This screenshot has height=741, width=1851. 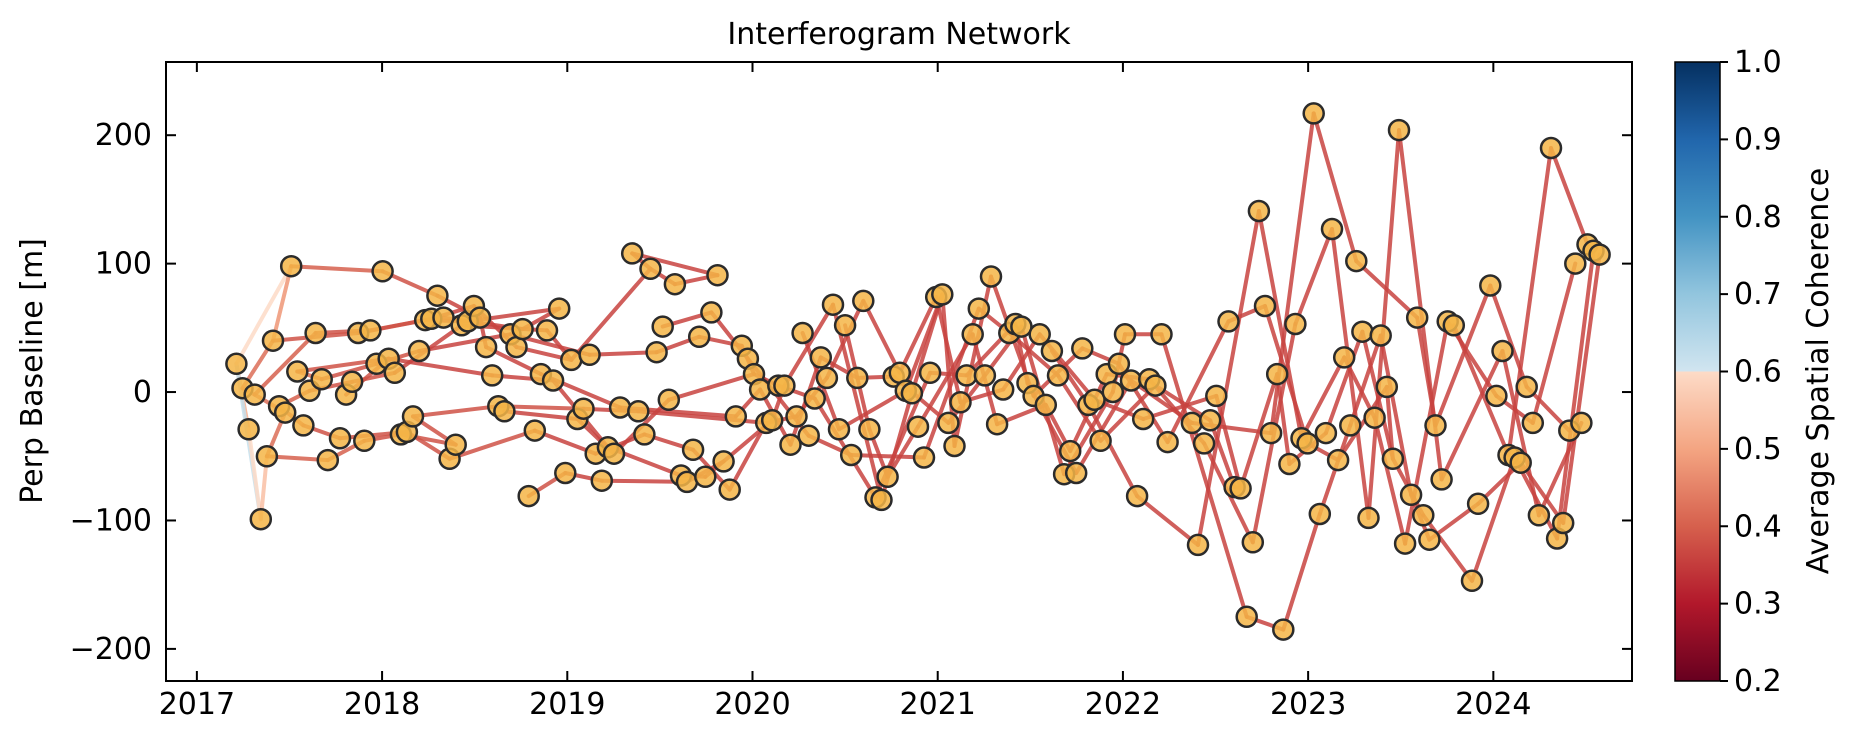 I want to click on y-axis-label: Perp Baseline [m], so click(x=32, y=371).